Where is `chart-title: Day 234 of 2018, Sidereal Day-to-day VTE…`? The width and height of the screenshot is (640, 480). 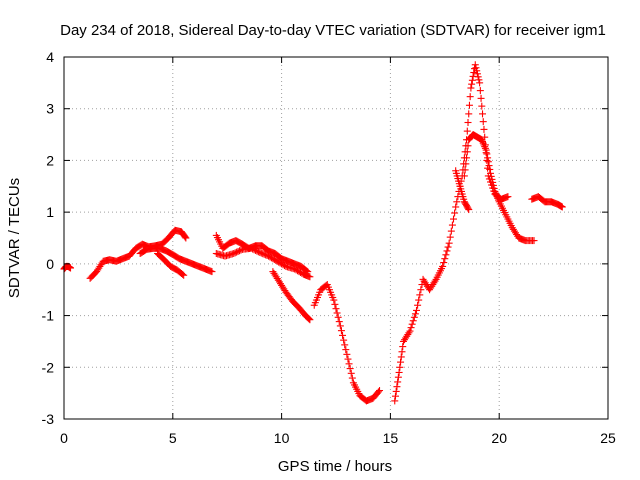
chart-title: Day 234 of 2018, Sidereal Day-to-day VTE… is located at coordinates (333, 30).